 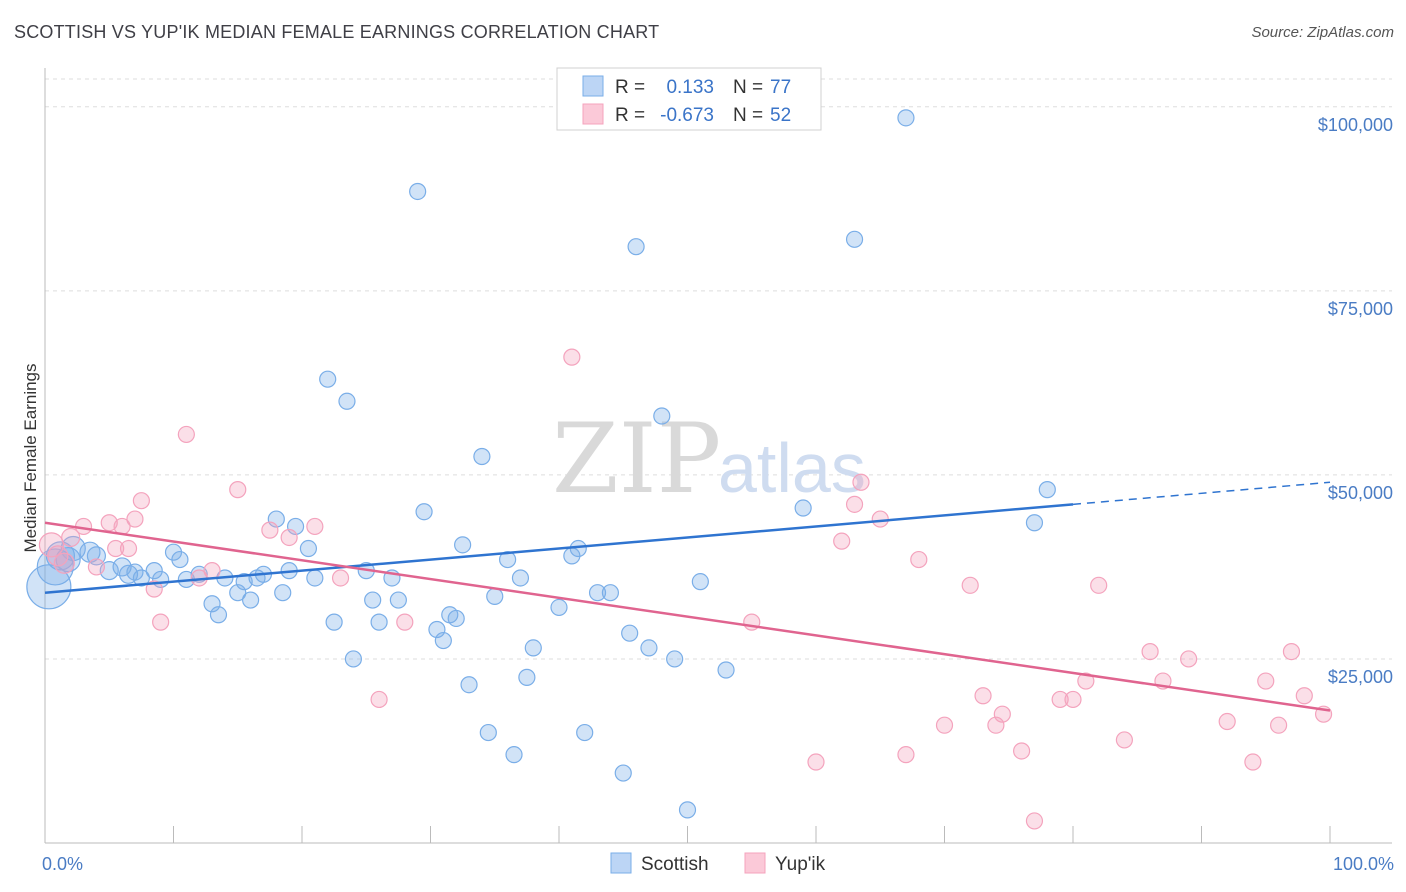 I want to click on series-legend-label-yupik: Yup'ik, so click(x=800, y=864).